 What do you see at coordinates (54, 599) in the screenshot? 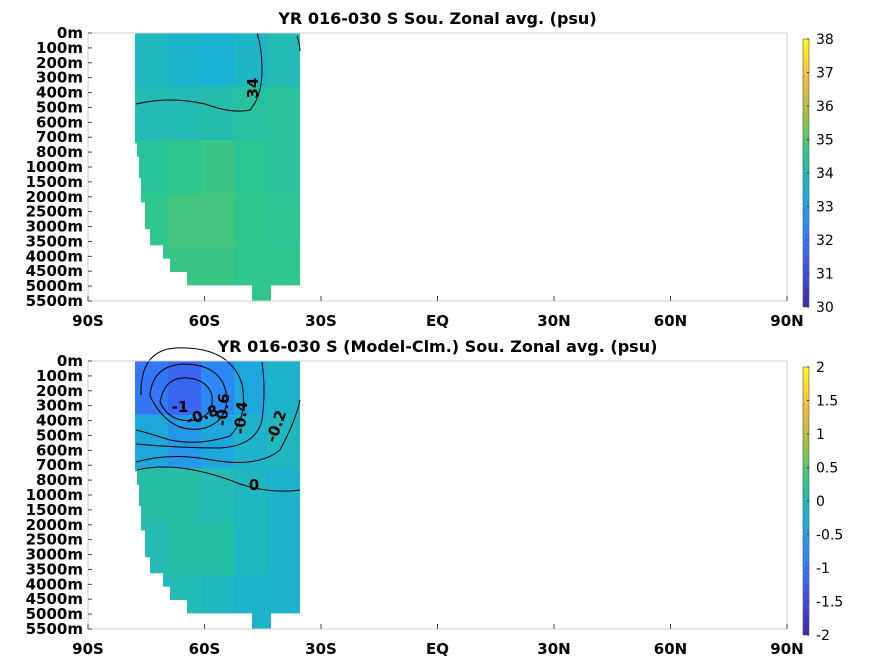
I see `bottom-y-tick-label: 4500m` at bounding box center [54, 599].